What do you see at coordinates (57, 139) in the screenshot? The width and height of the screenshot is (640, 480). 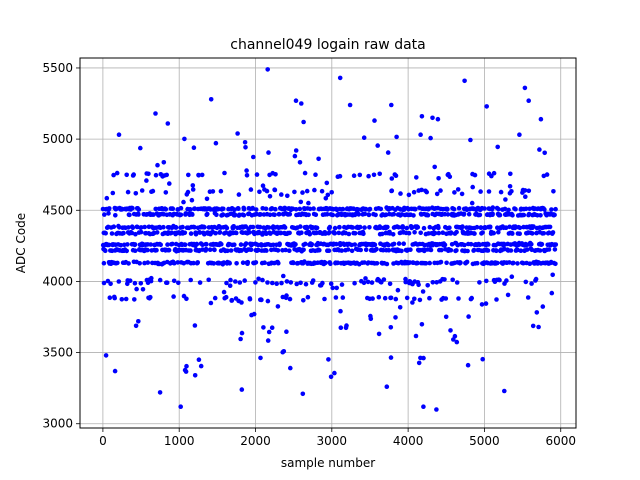 I see `y-tick-label: 5000` at bounding box center [57, 139].